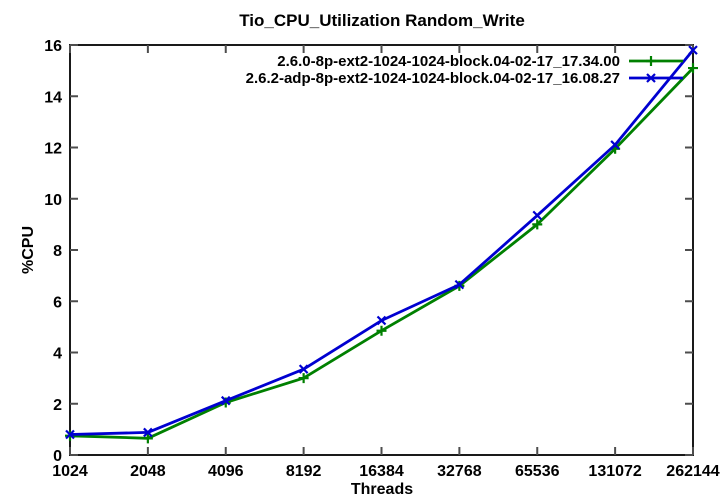  I want to click on chart-title: Tio_CPU_Utilization Random_Write, so click(382, 20).